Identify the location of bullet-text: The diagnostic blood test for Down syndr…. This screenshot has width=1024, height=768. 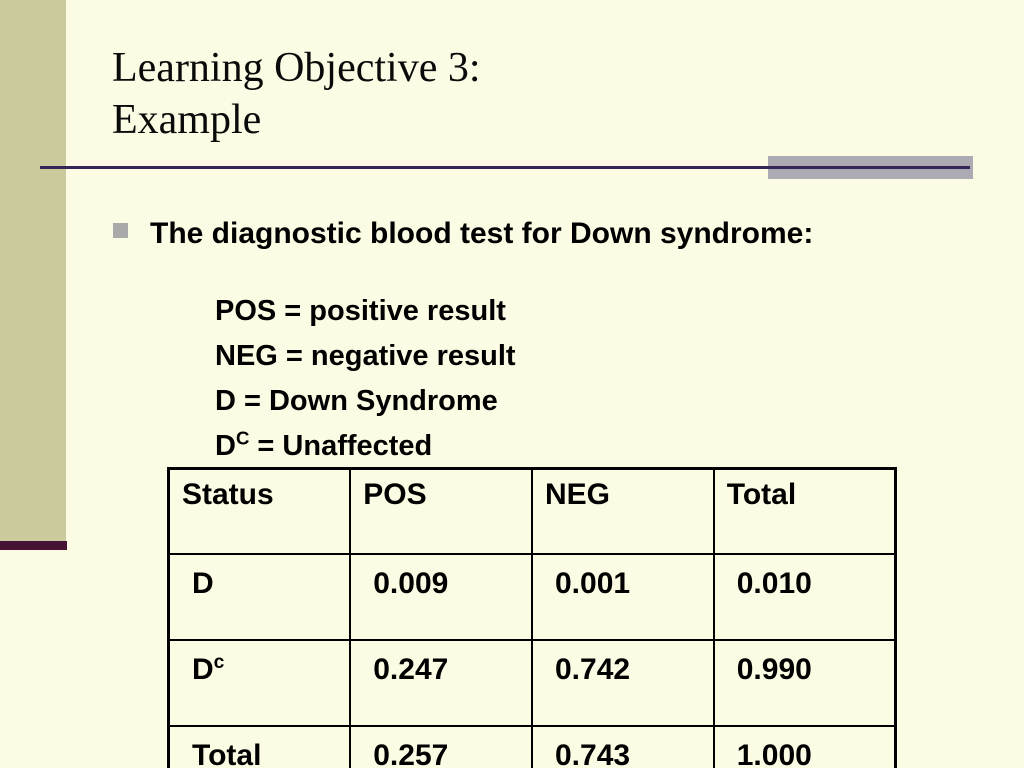
(482, 233).